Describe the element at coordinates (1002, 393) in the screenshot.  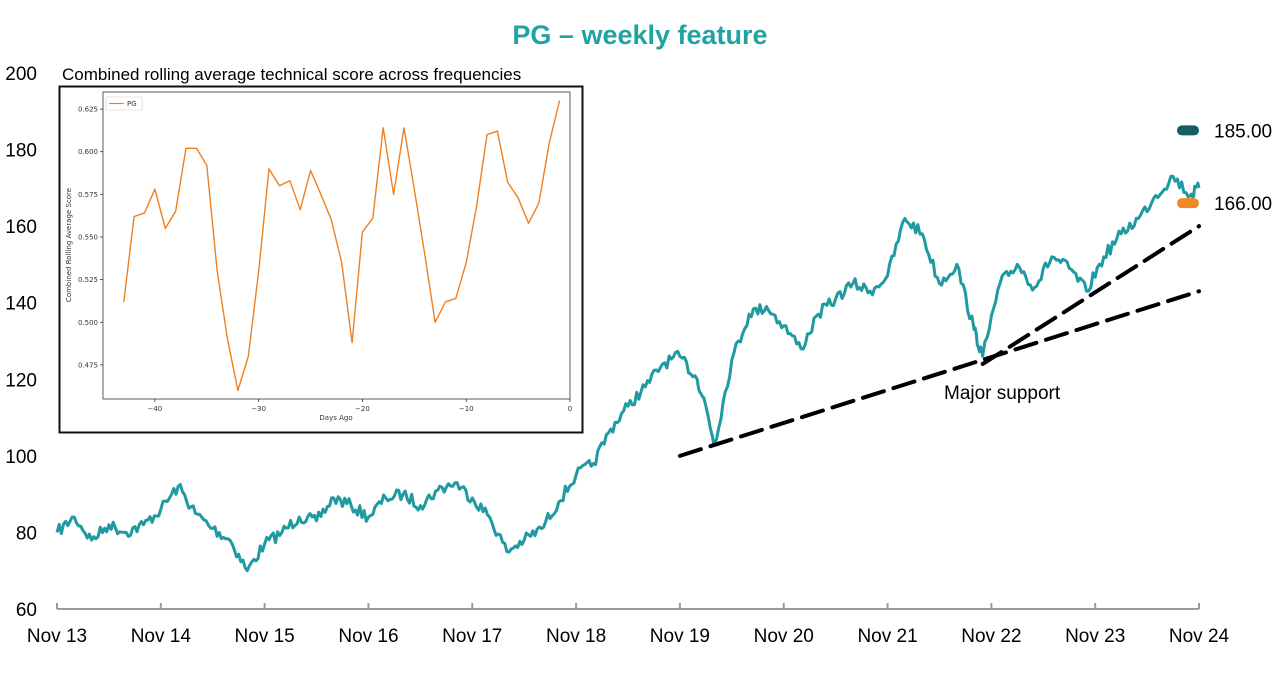
I see `annotation-major-support: Major support` at that location.